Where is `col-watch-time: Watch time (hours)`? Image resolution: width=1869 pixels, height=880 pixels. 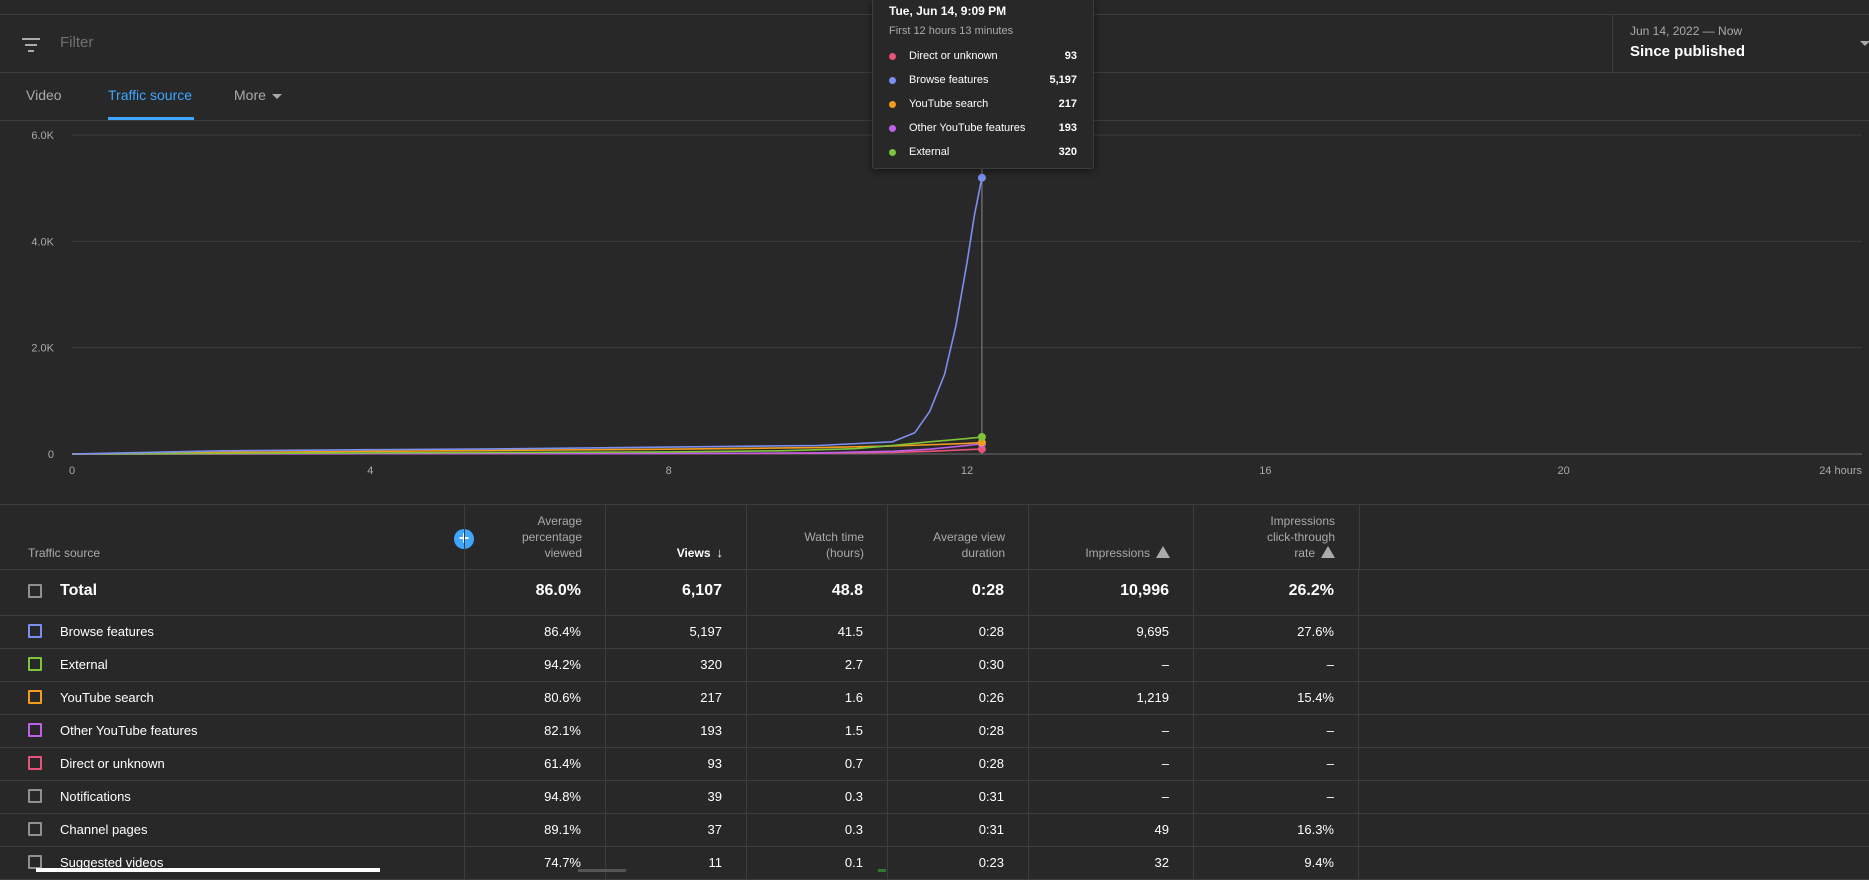
col-watch-time: Watch time (hours) is located at coordinates (817, 537).